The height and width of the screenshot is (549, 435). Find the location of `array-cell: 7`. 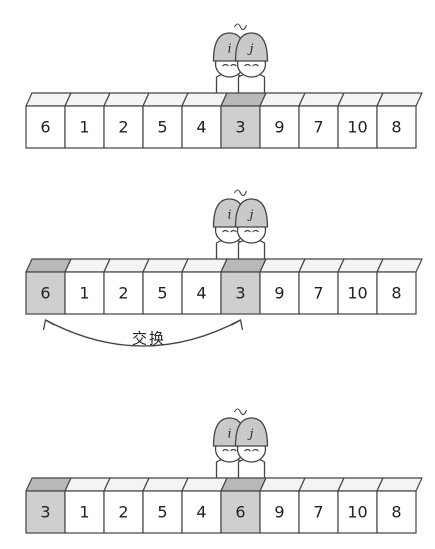

array-cell: 7 is located at coordinates (321, 286).